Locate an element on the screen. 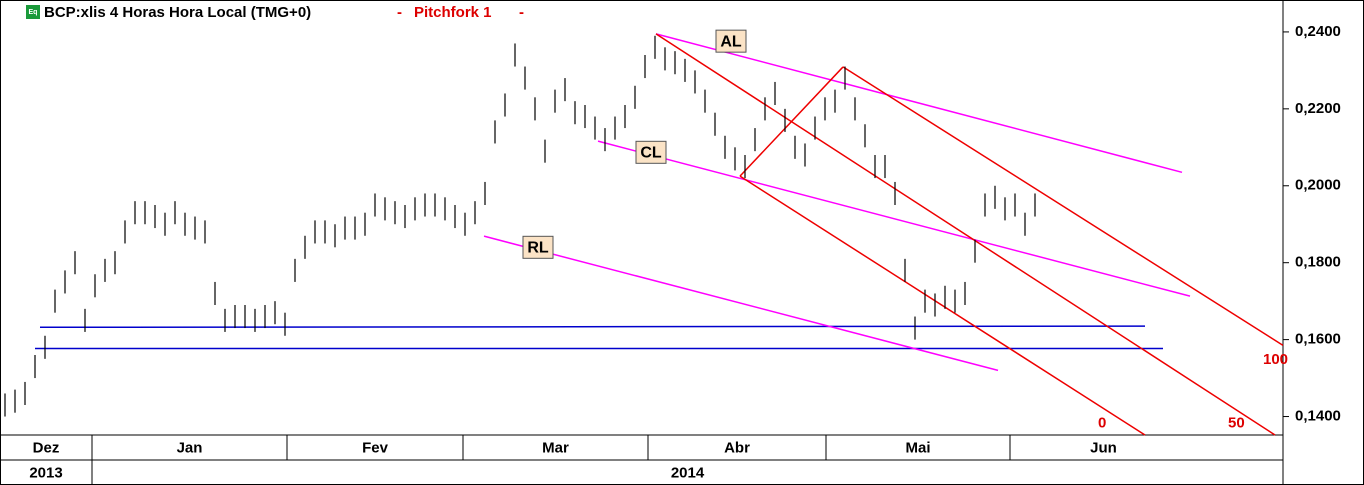 The width and height of the screenshot is (1364, 485). line-label: AL is located at coordinates (731, 41).